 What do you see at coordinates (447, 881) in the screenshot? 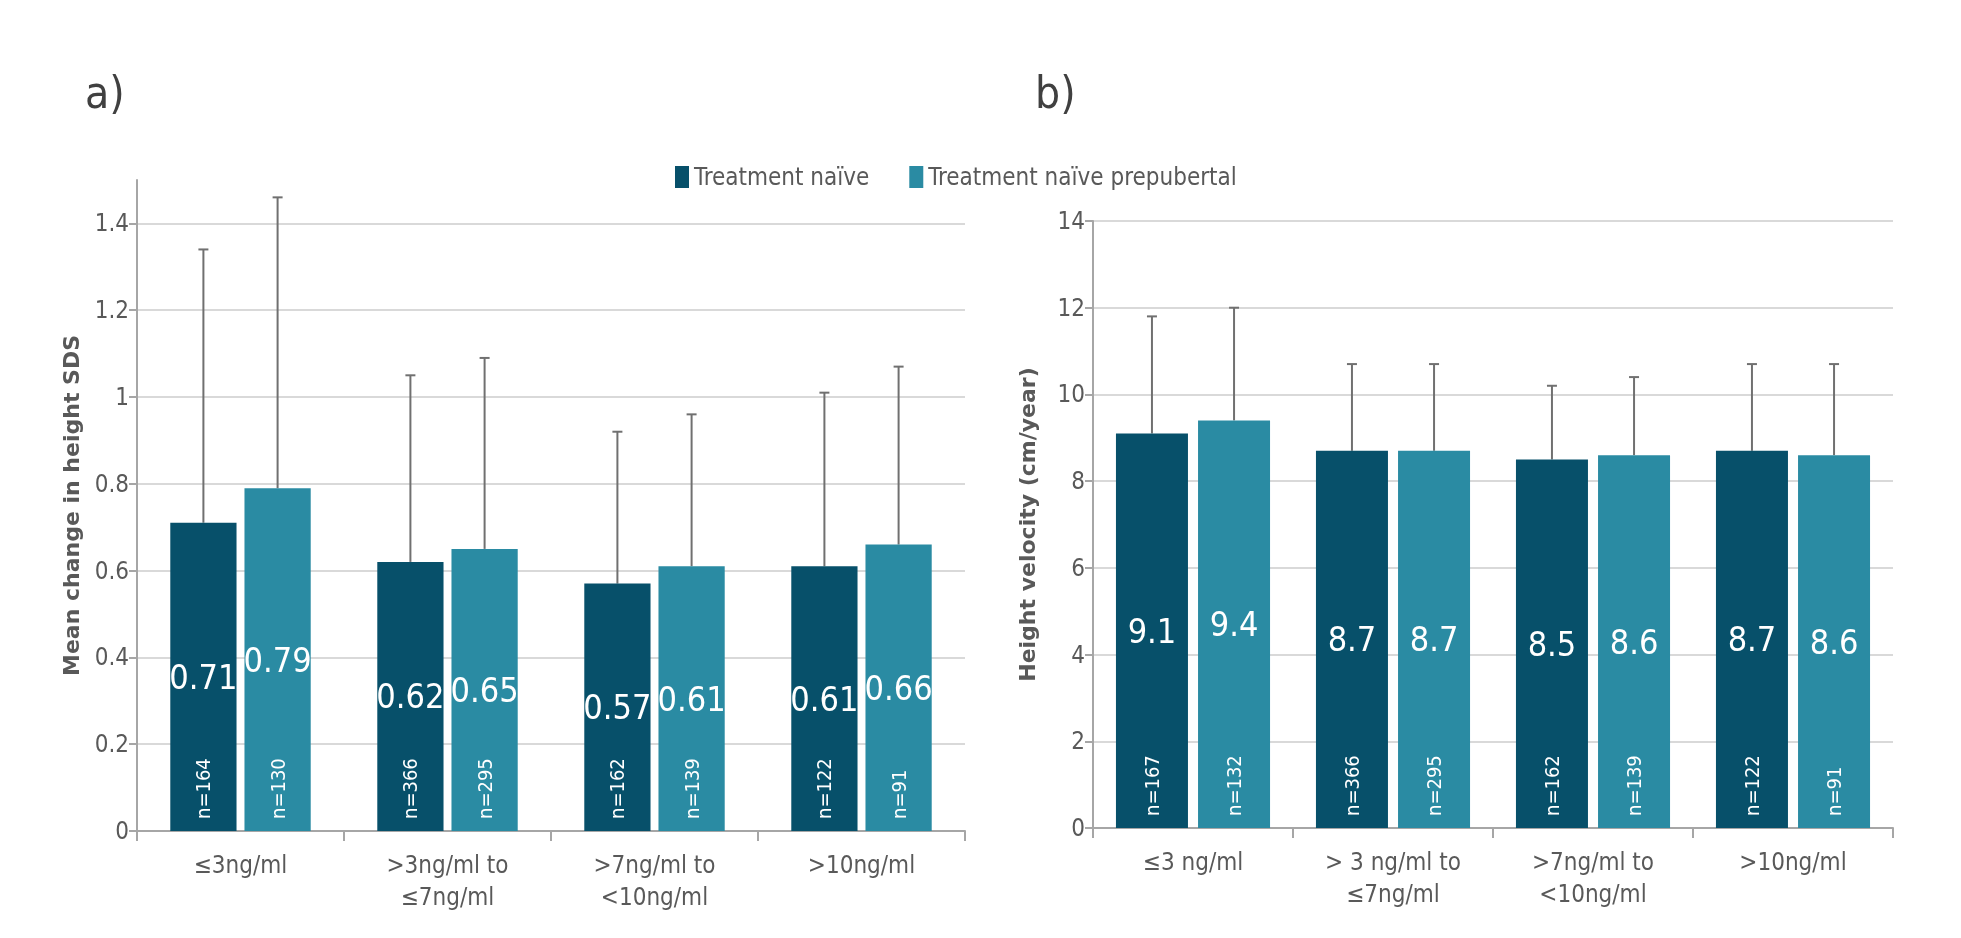
I see `x-tick-label: >3ng/ml to ≤7ng/ml` at bounding box center [447, 881].